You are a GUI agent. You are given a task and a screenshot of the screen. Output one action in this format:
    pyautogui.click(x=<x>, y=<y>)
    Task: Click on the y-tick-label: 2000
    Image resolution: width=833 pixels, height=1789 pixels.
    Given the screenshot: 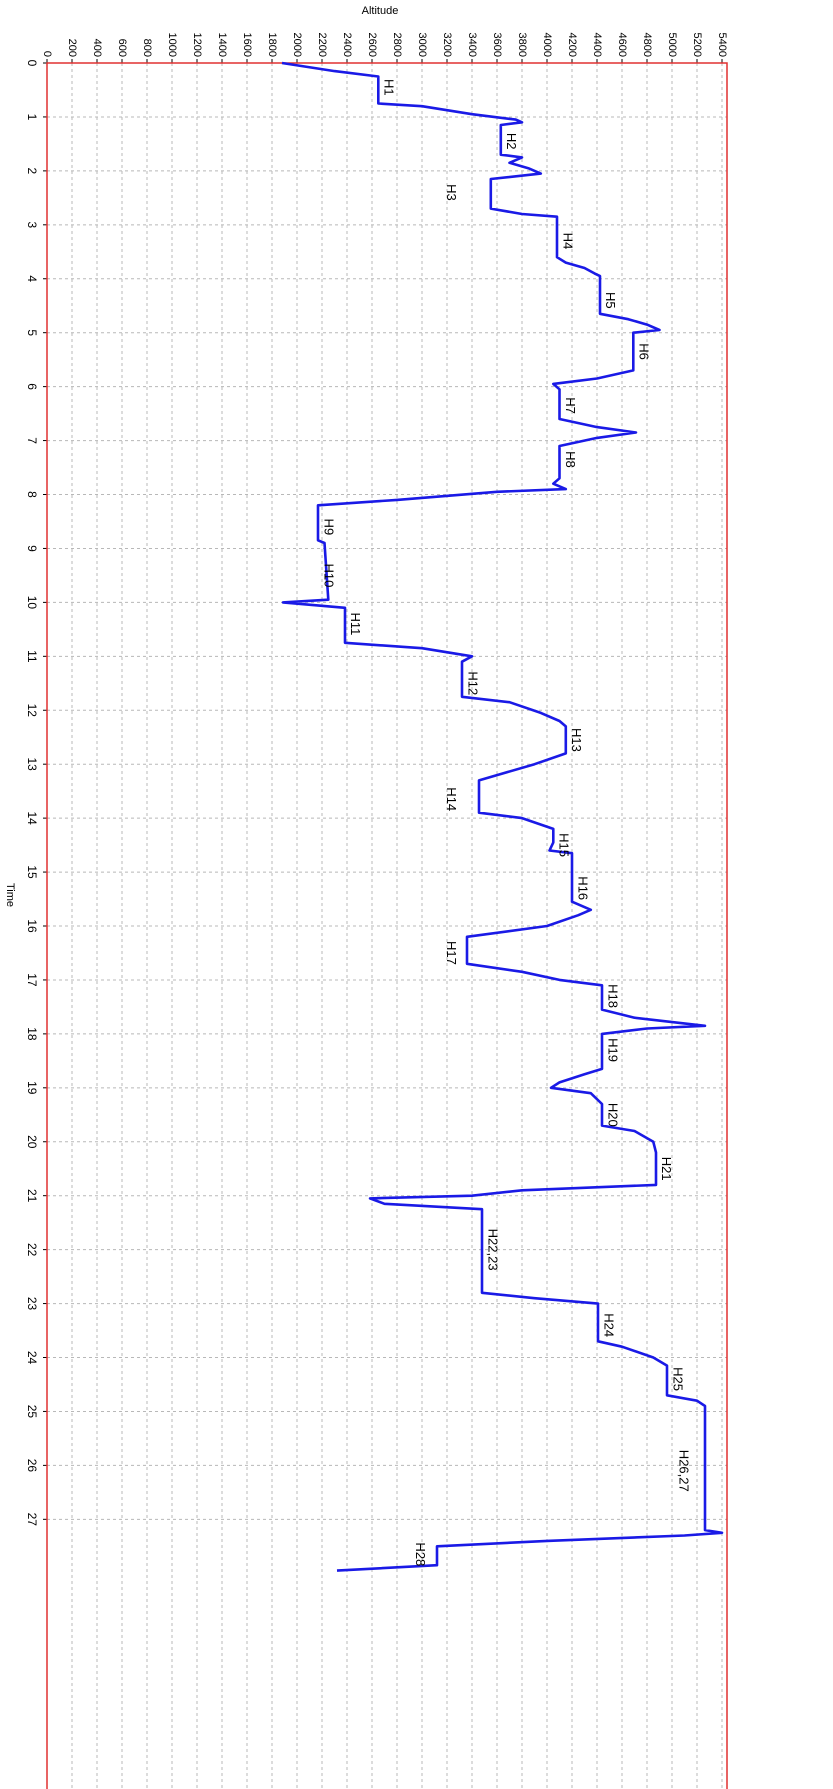 What is the action you would take?
    pyautogui.click(x=297, y=45)
    